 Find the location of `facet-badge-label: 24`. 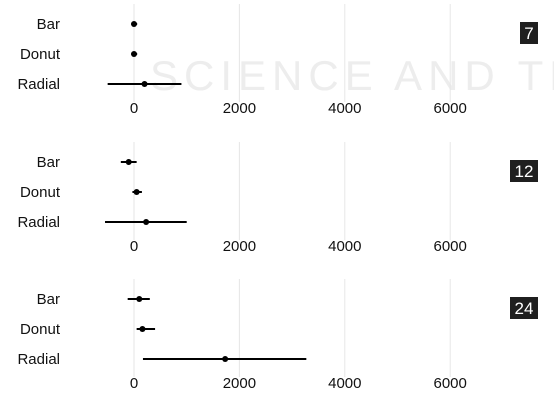

facet-badge-label: 24 is located at coordinates (524, 308).